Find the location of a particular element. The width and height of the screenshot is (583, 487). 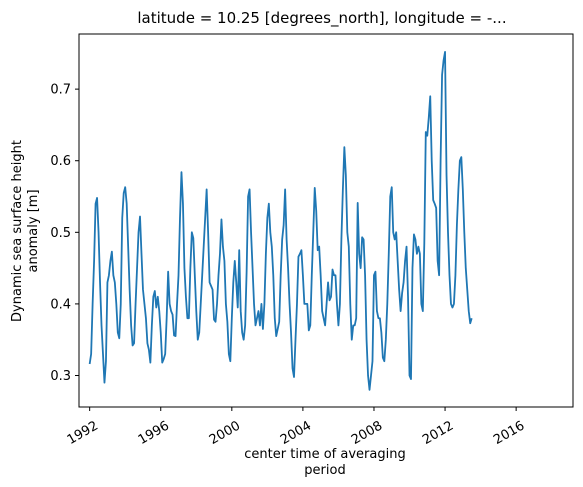

y-tick-label: 0.4 is located at coordinates (60, 304).